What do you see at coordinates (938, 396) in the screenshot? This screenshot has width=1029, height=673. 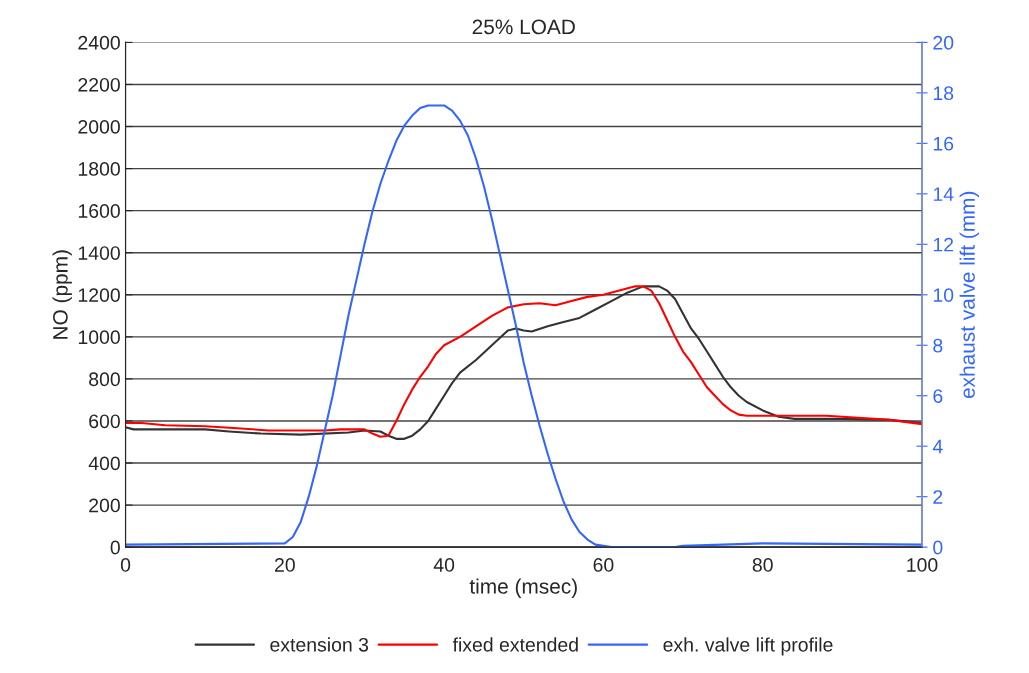 I see `y2-tick-label: 6` at bounding box center [938, 396].